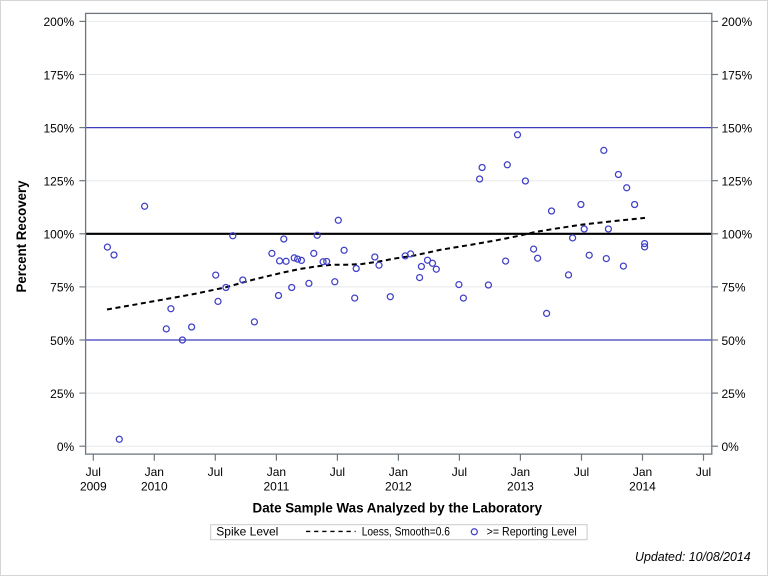  Describe the element at coordinates (406, 532) in the screenshot. I see `svg-text: Loess, Smooth=0.6` at that location.